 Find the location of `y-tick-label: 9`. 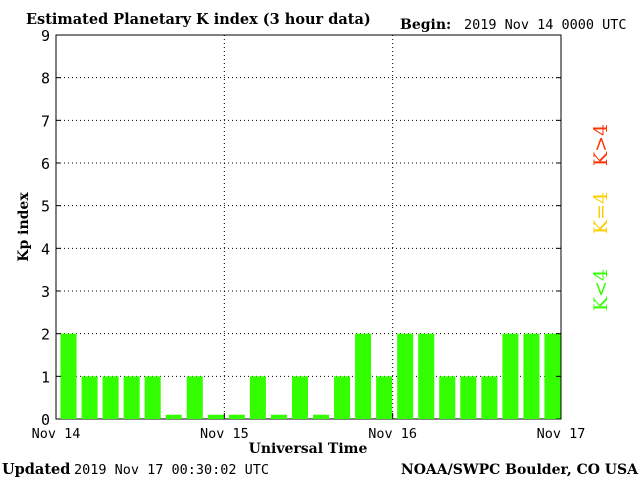

y-tick-label: 9 is located at coordinates (45, 36).